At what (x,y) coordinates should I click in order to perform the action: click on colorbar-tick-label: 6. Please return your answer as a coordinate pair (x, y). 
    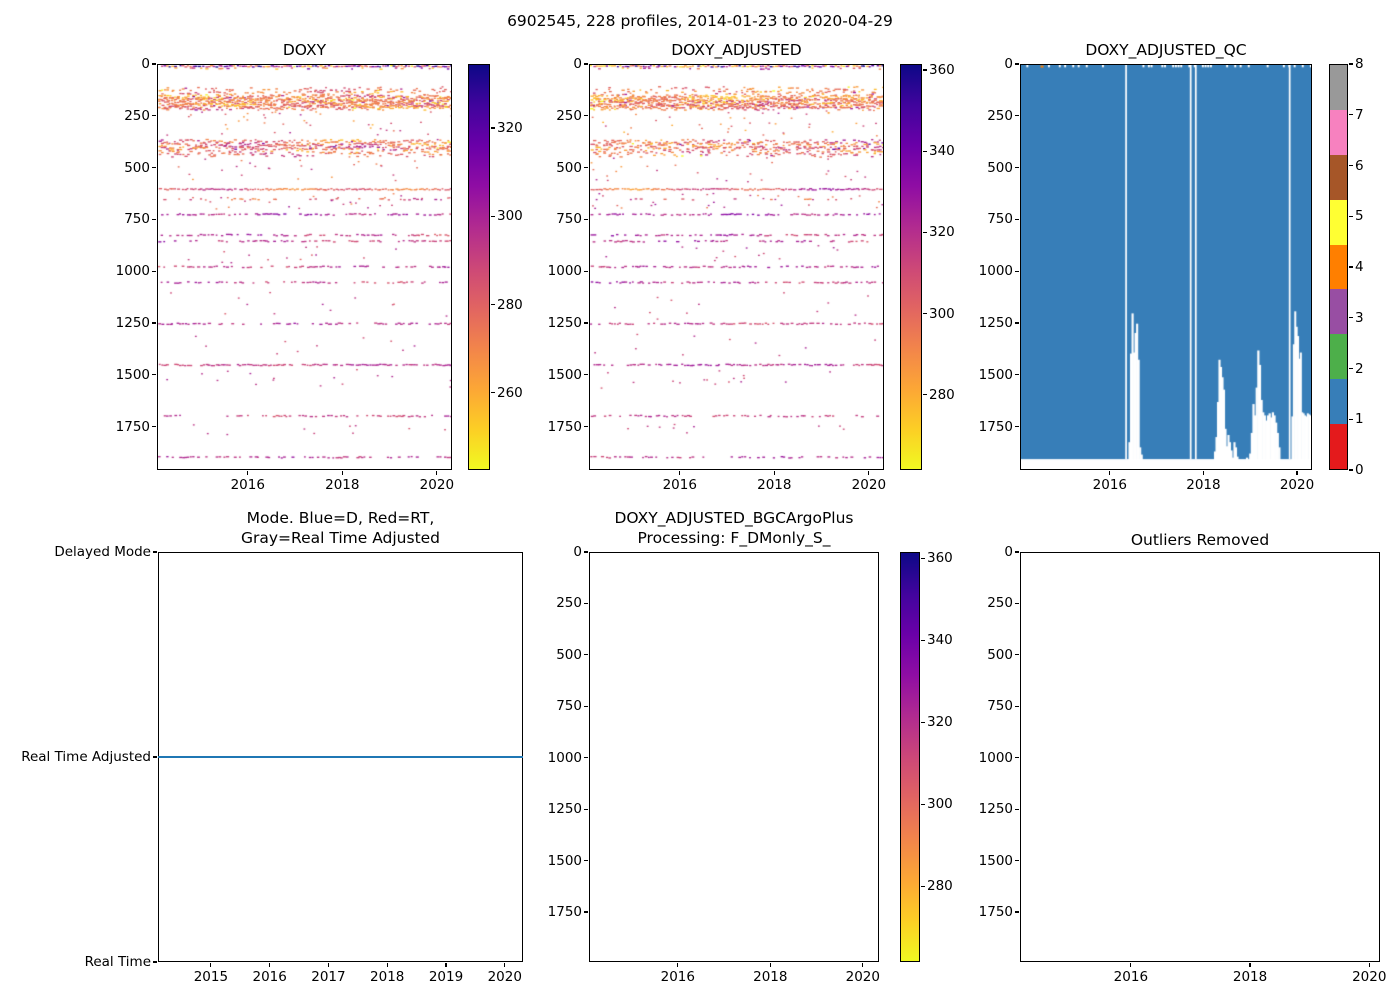
    Looking at the image, I should click on (1359, 165).